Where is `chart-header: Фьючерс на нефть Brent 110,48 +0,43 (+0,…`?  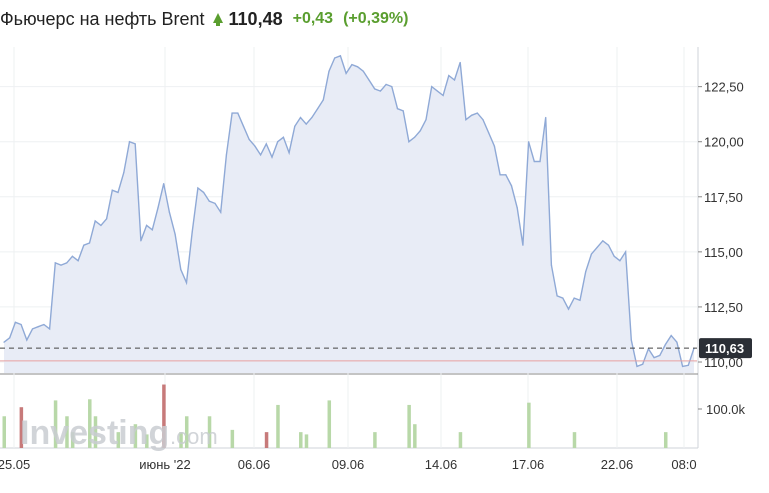 chart-header: Фьючерс на нефть Brent 110,48 +0,43 (+0,… is located at coordinates (204, 19).